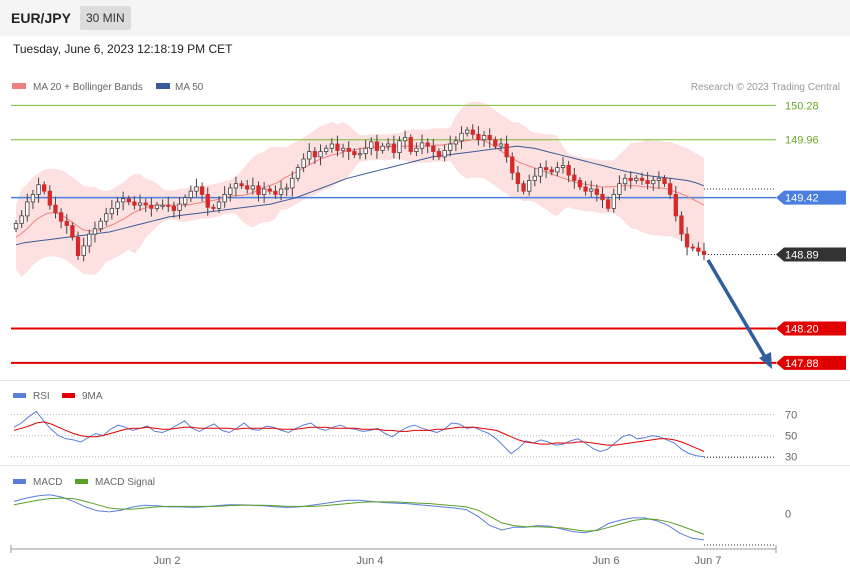 The width and height of the screenshot is (850, 576). I want to click on credit-text: Research © 2023 Trading Central, so click(765, 87).